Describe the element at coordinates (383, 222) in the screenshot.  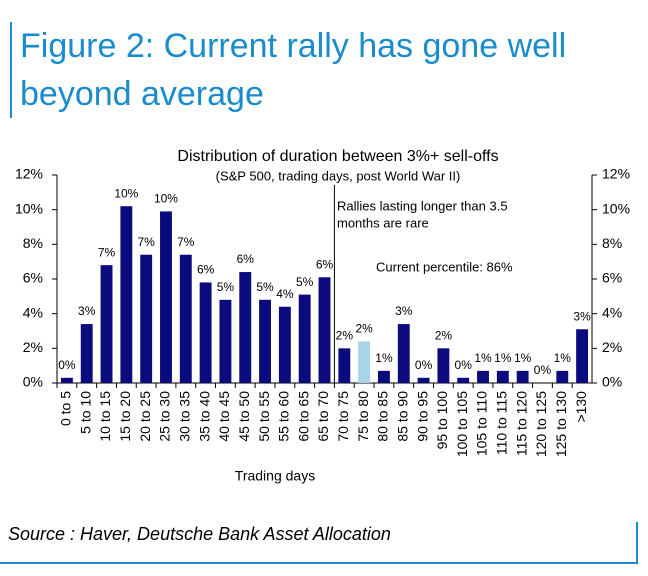
I see `annotation: months are rare` at that location.